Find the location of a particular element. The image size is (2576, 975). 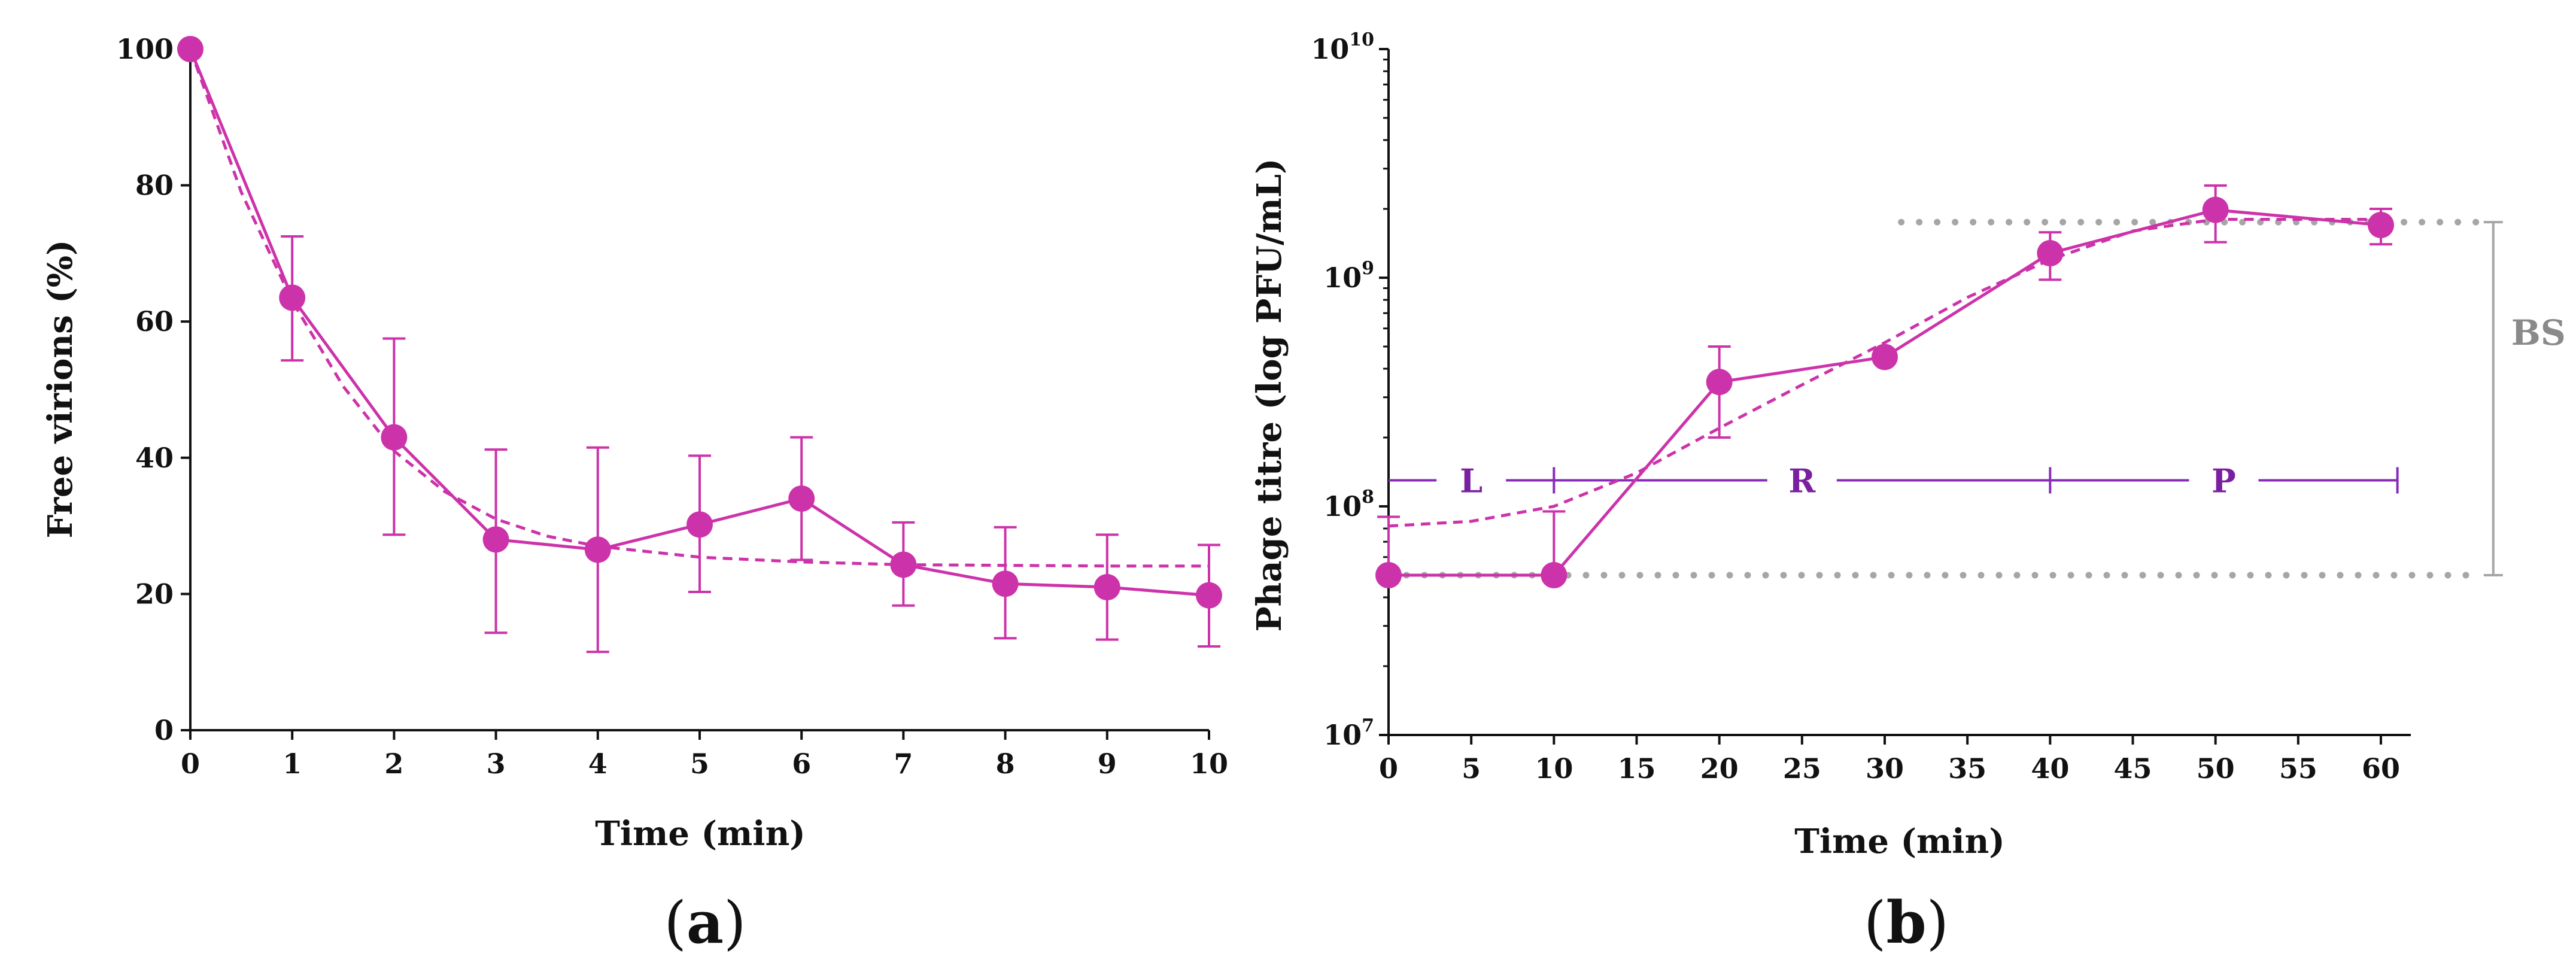

b-phase-label: L is located at coordinates (1472, 481).